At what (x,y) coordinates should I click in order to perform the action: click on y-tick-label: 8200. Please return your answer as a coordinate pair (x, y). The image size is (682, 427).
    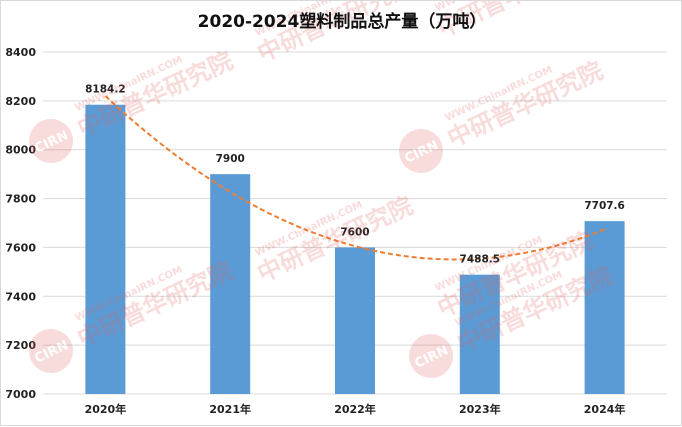
    Looking at the image, I should click on (20, 101).